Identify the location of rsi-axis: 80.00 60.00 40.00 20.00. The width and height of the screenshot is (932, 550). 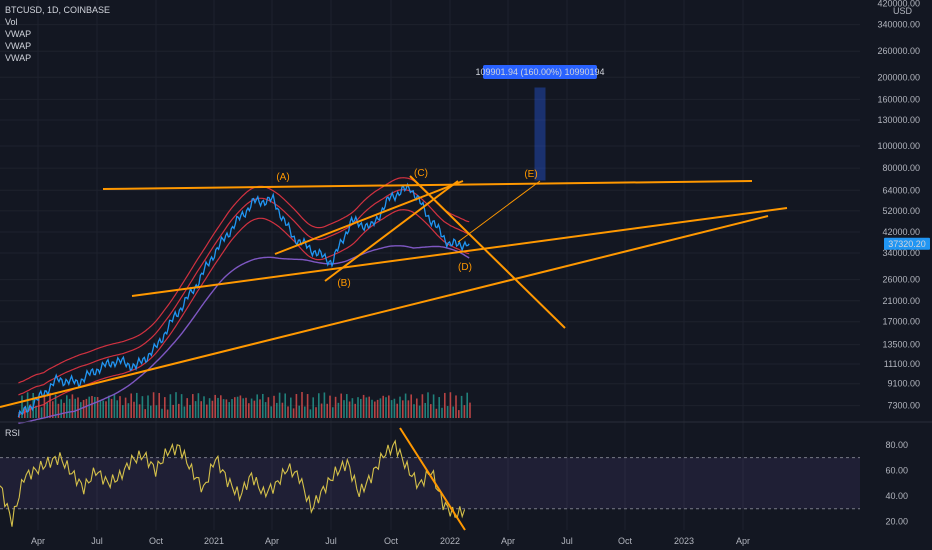
(896, 483).